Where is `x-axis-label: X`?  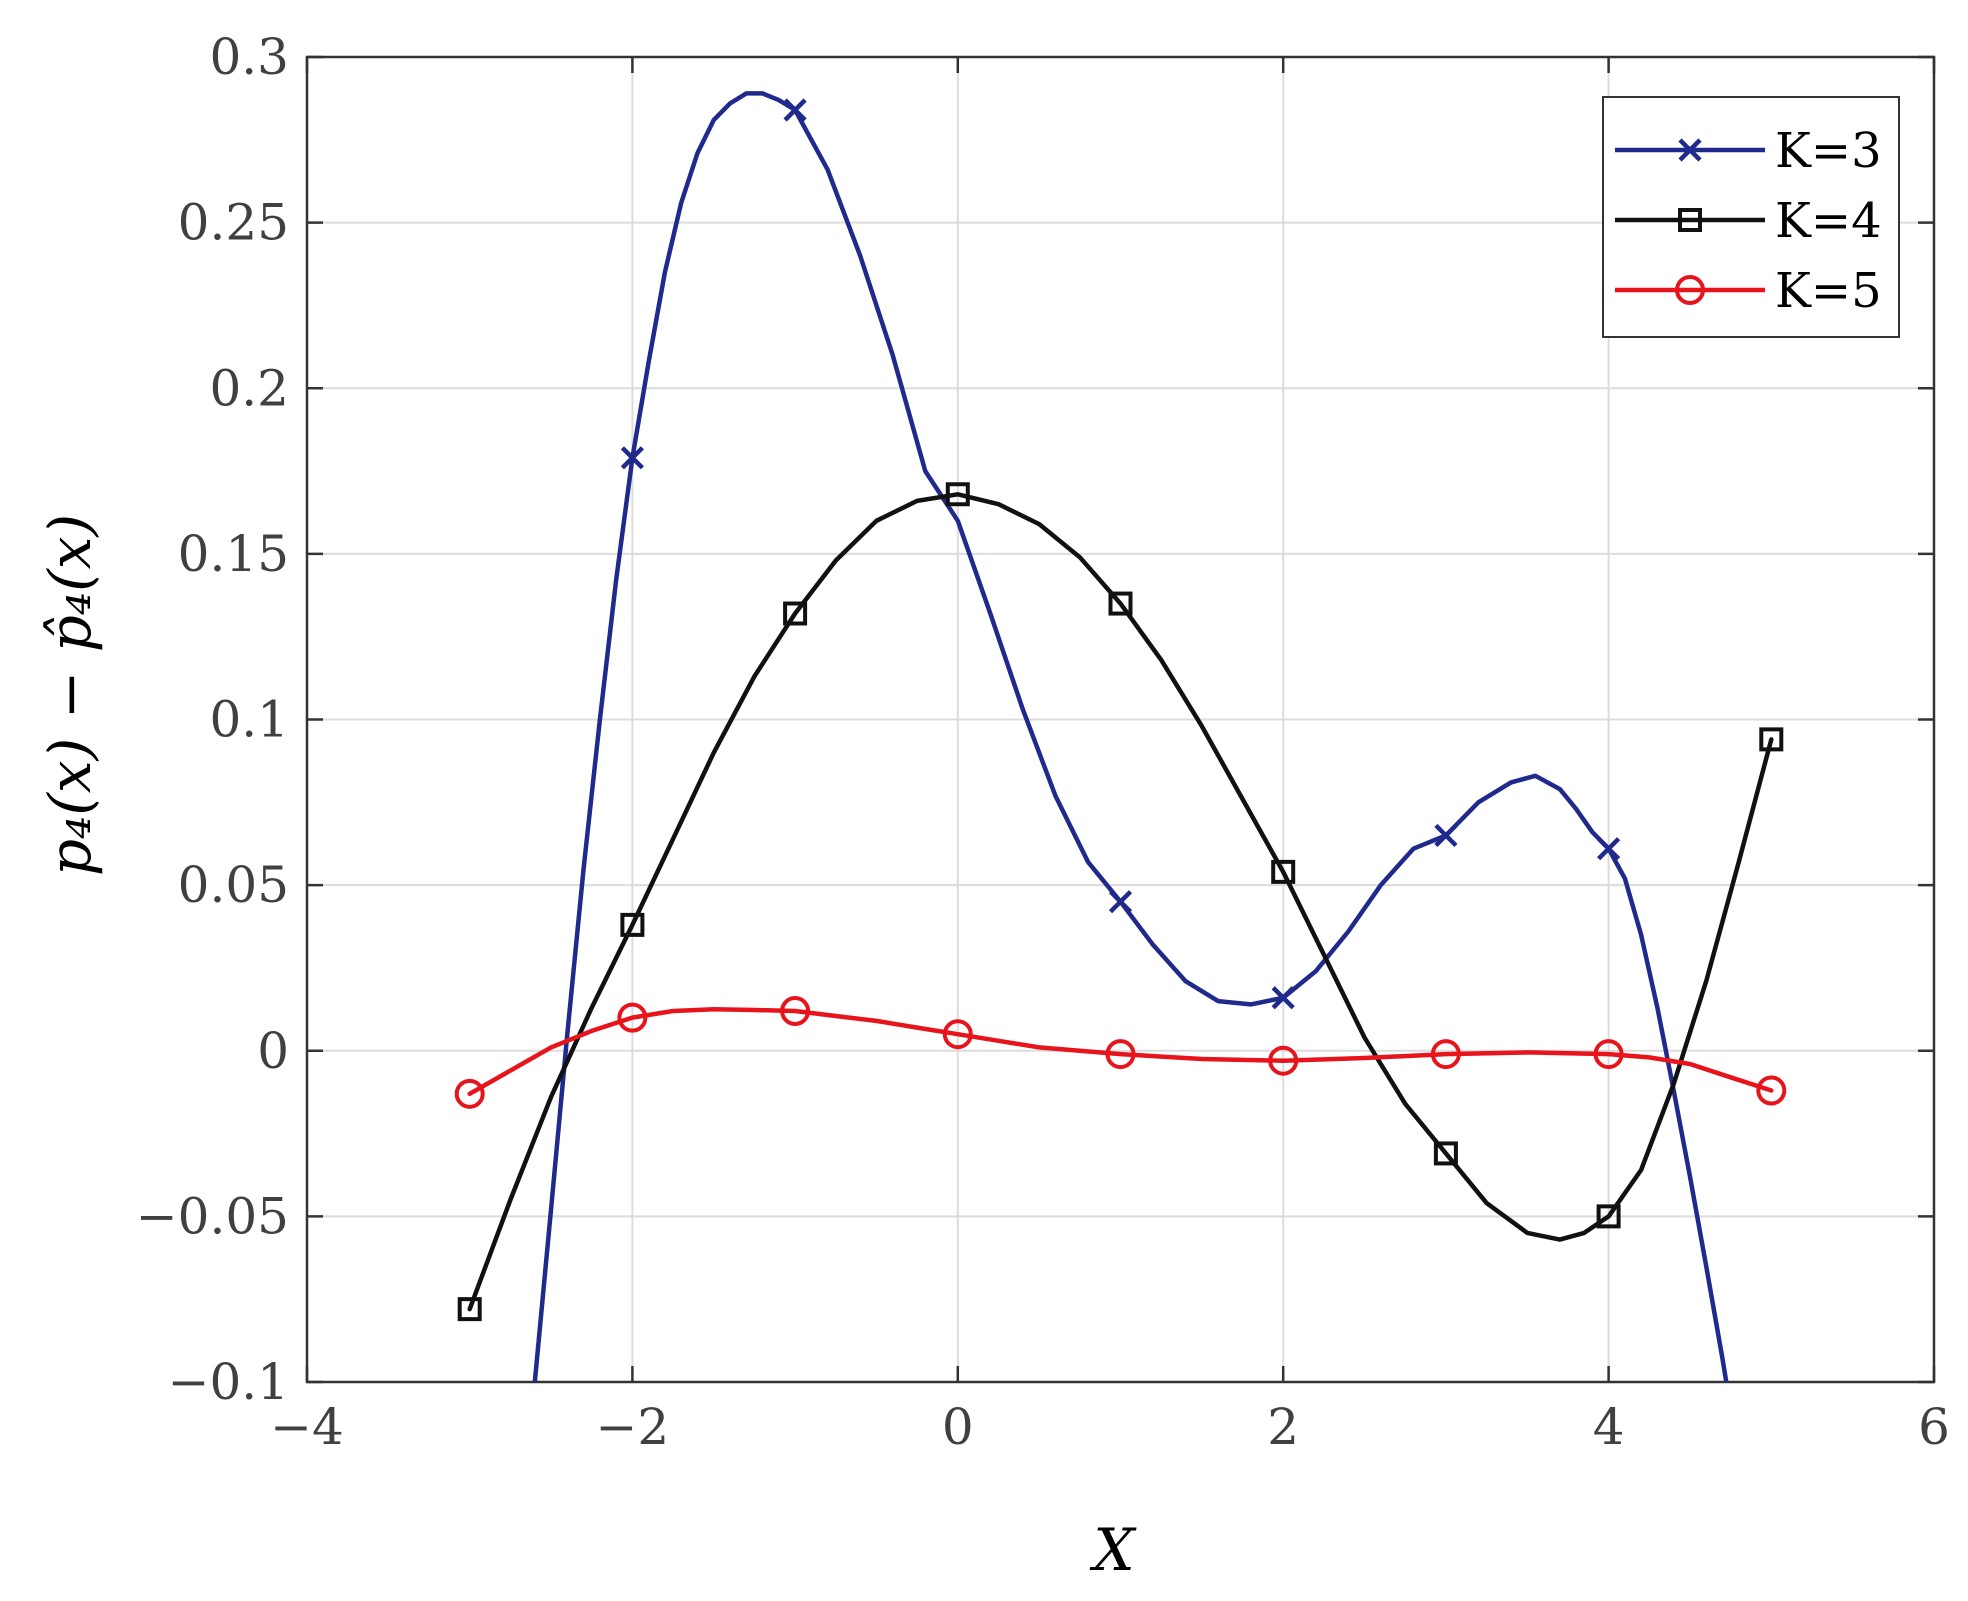
x-axis-label: X is located at coordinates (1113, 1550).